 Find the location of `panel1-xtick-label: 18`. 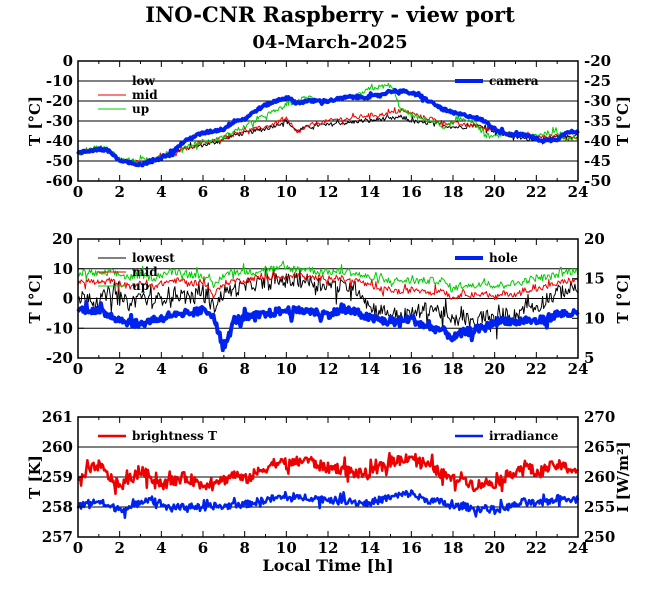

panel1-xtick-label: 18 is located at coordinates (453, 192).